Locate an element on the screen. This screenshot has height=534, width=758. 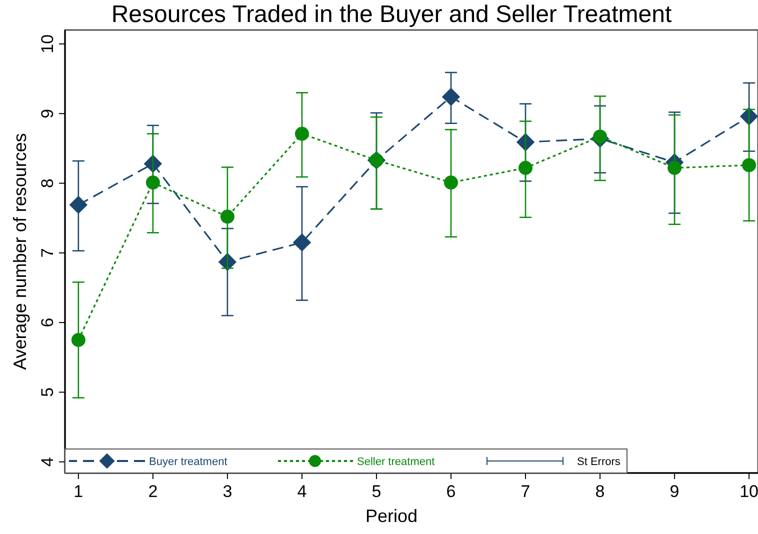
text: Buyer treatment is located at coordinates (188, 462).